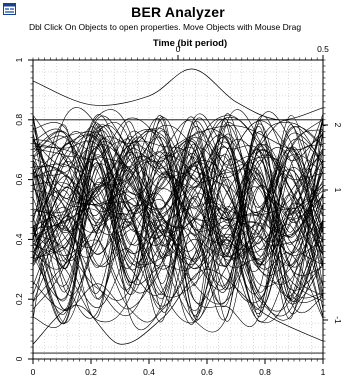 The image size is (356, 387). I want to click on x-tick-label: 0.2, so click(91, 372).